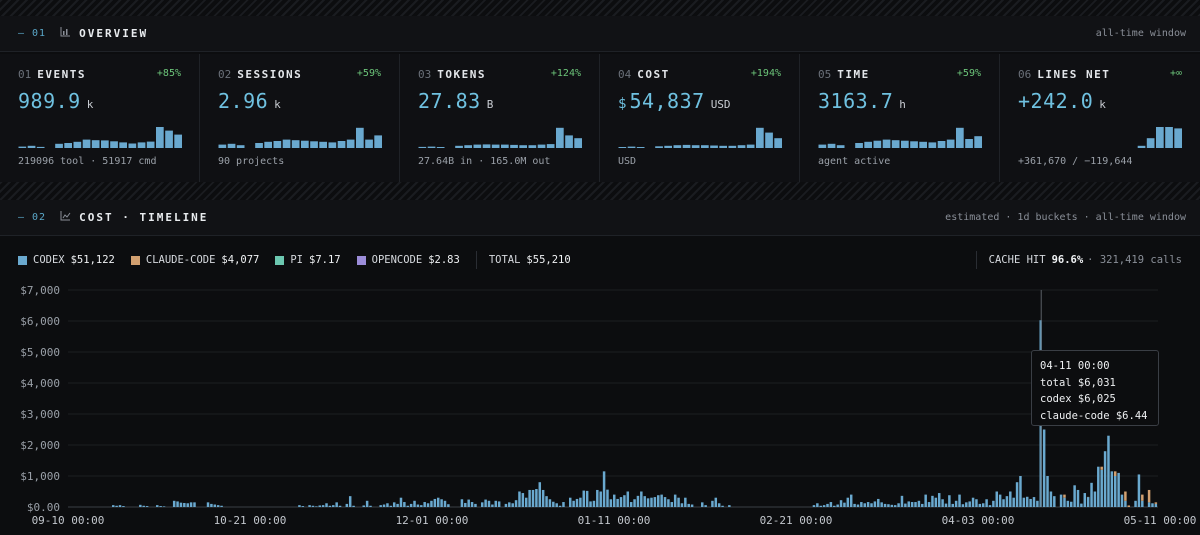 The height and width of the screenshot is (535, 1200). What do you see at coordinates (194, 260) in the screenshot?
I see `legend-claude-code: CLAUDE-CODE $4,077` at bounding box center [194, 260].